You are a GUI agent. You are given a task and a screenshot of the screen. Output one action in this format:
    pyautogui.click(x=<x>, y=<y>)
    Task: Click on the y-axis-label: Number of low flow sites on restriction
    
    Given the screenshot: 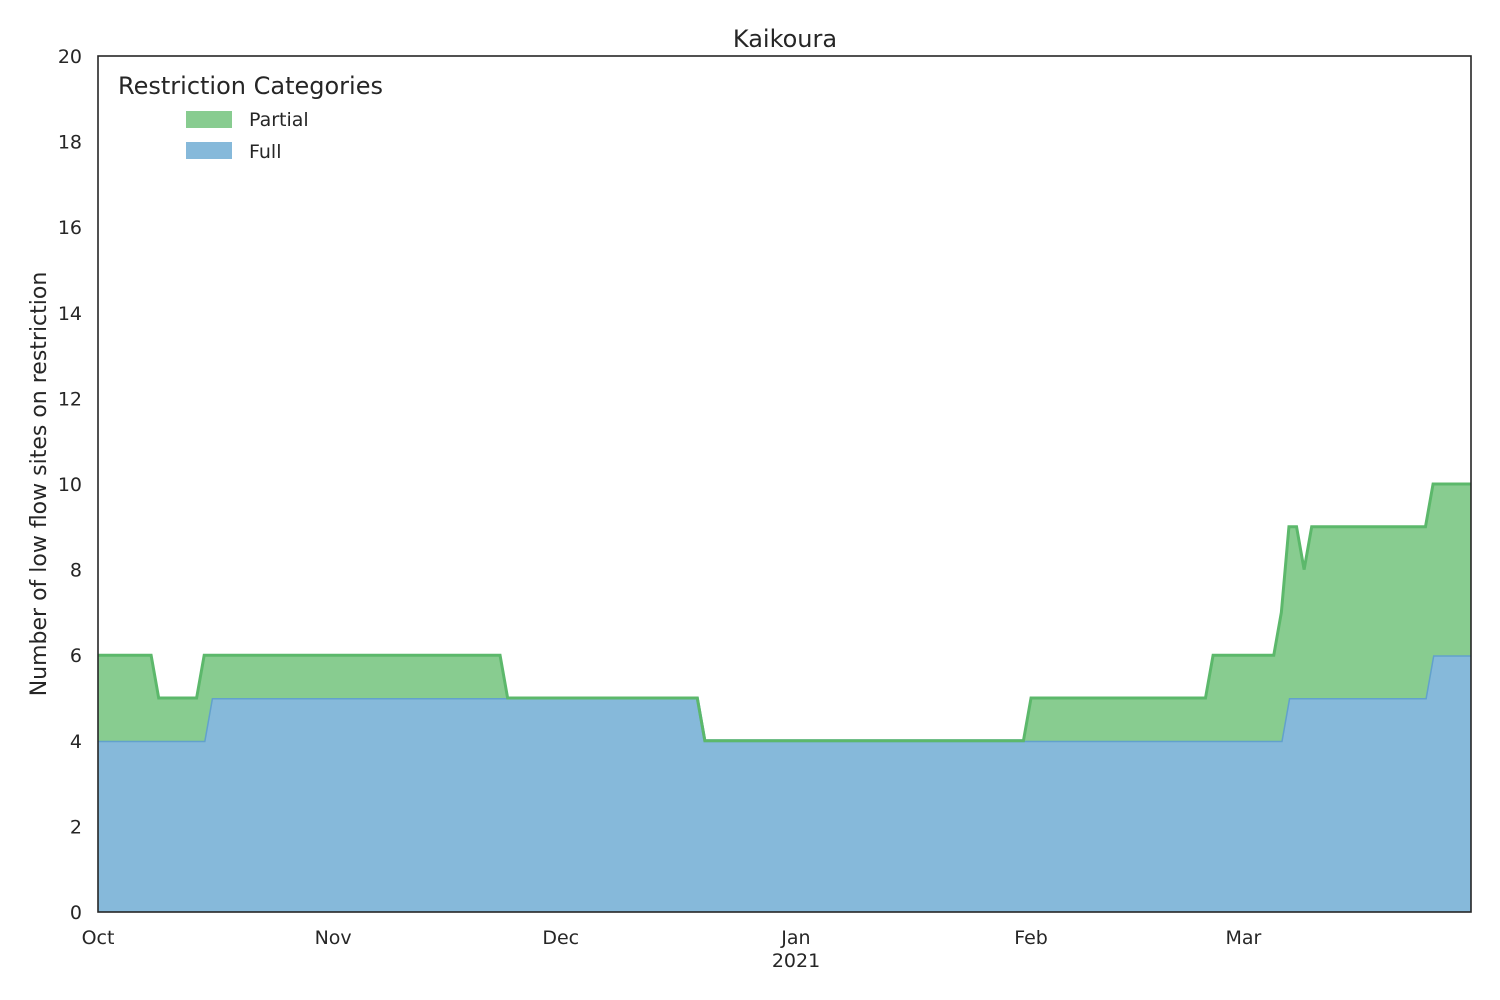 What is the action you would take?
    pyautogui.click(x=39, y=484)
    